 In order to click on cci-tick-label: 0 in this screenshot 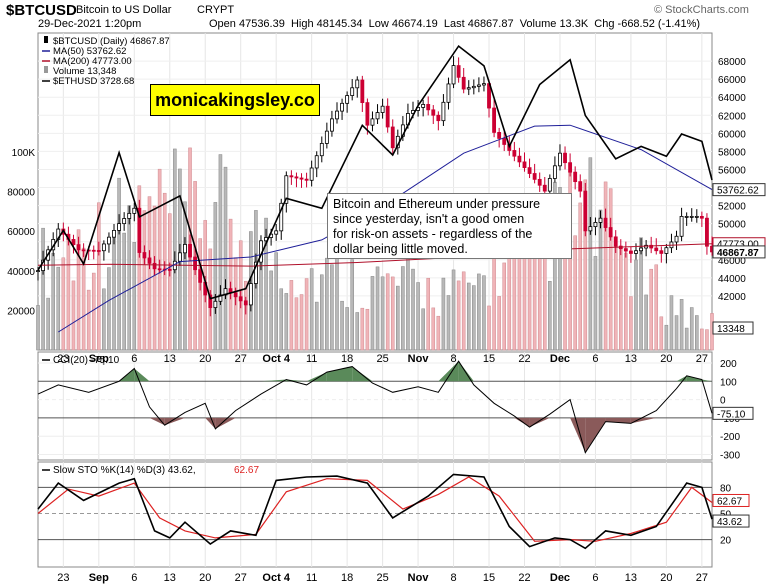, I will do `click(723, 401)`.